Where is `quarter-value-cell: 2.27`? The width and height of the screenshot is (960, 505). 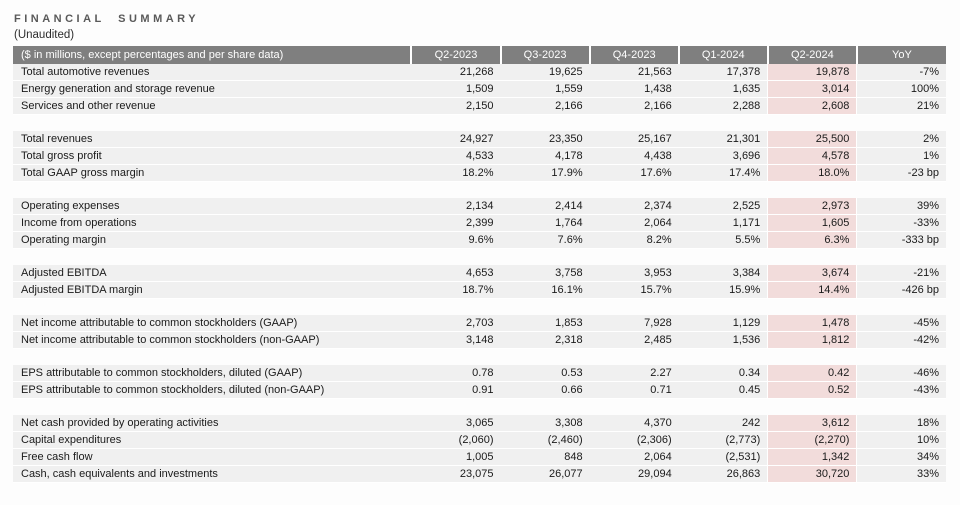 quarter-value-cell: 2.27 is located at coordinates (634, 373).